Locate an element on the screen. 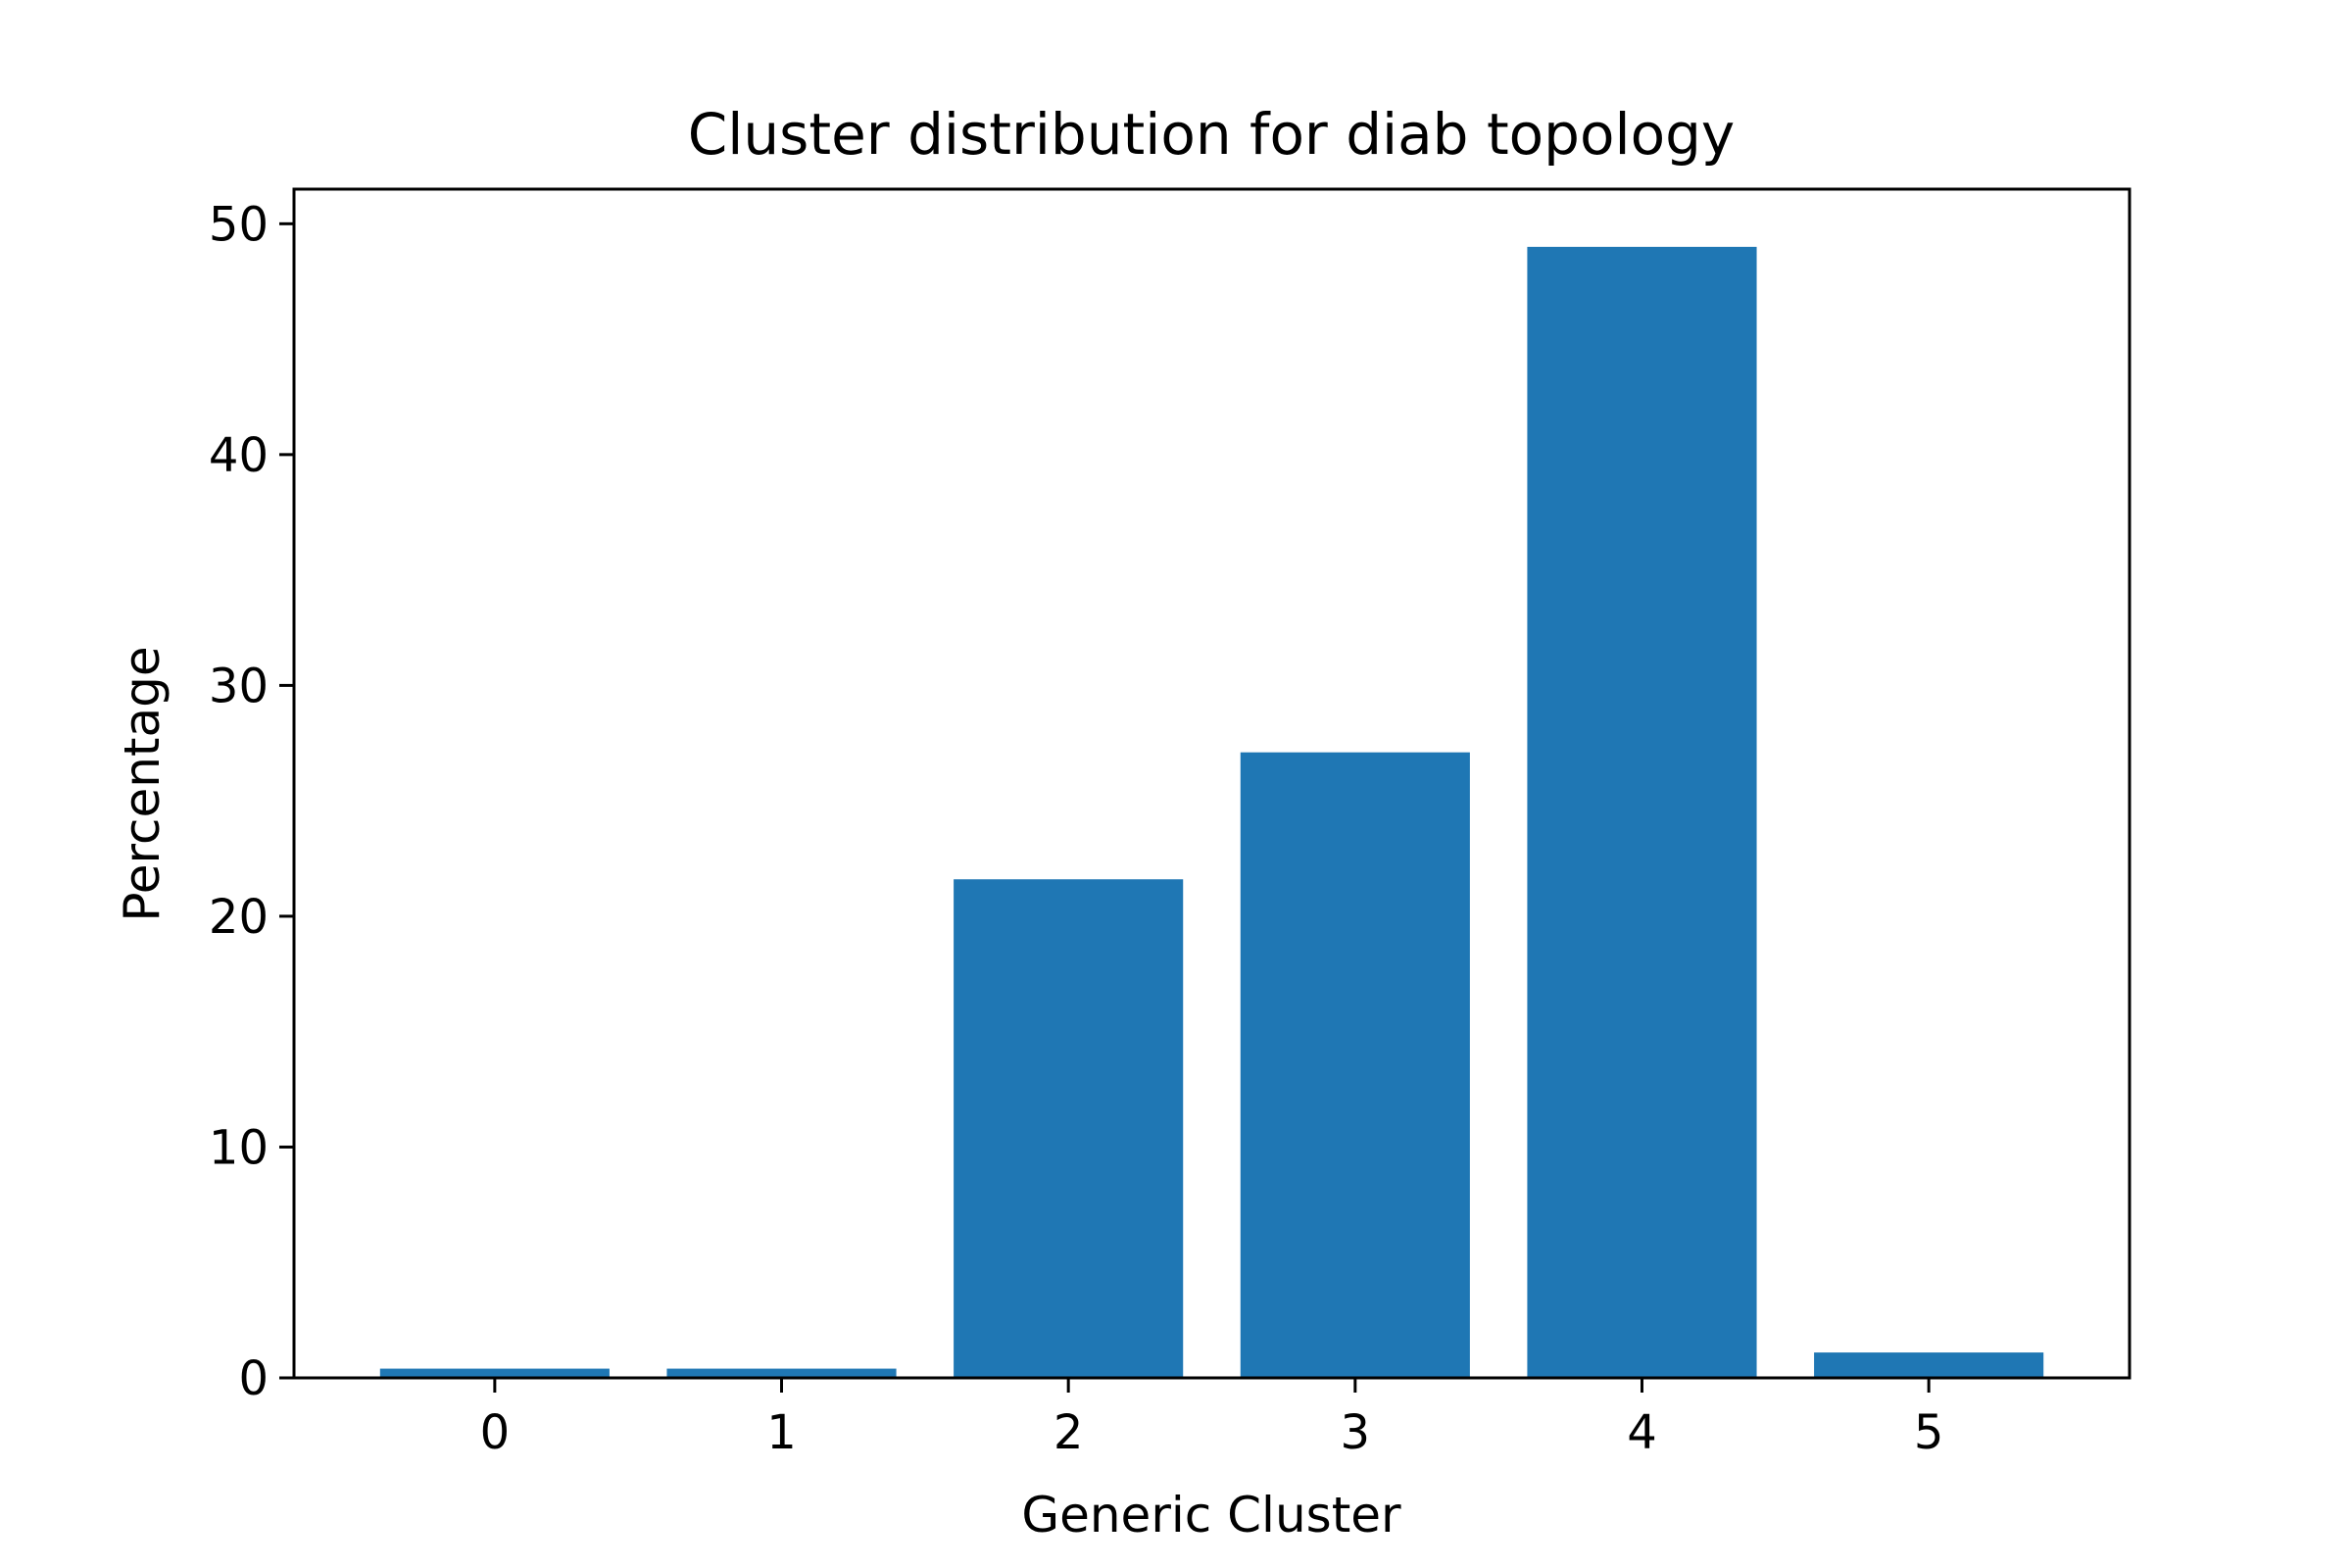 This screenshot has height=1568, width=2352. y-tick-label: 10 is located at coordinates (239, 1147).